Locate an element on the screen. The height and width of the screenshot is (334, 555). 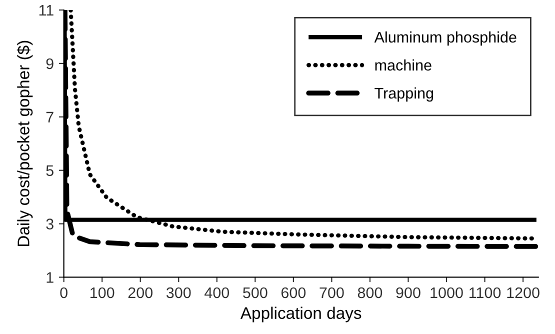
y-tick-label: 7 is located at coordinates (50, 117).